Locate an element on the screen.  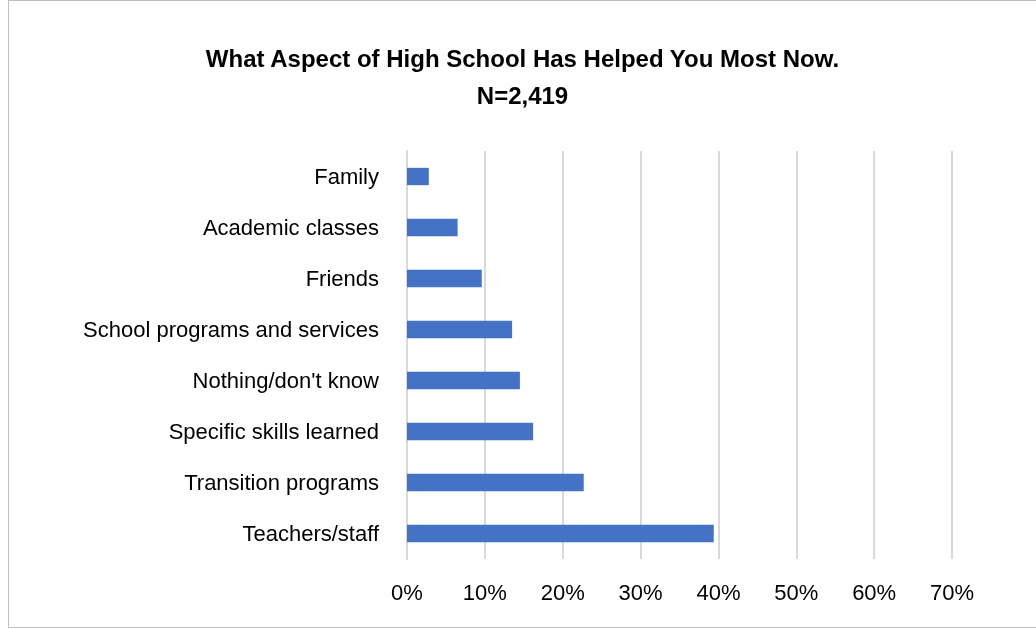
x-tick-label: 0% is located at coordinates (407, 592).